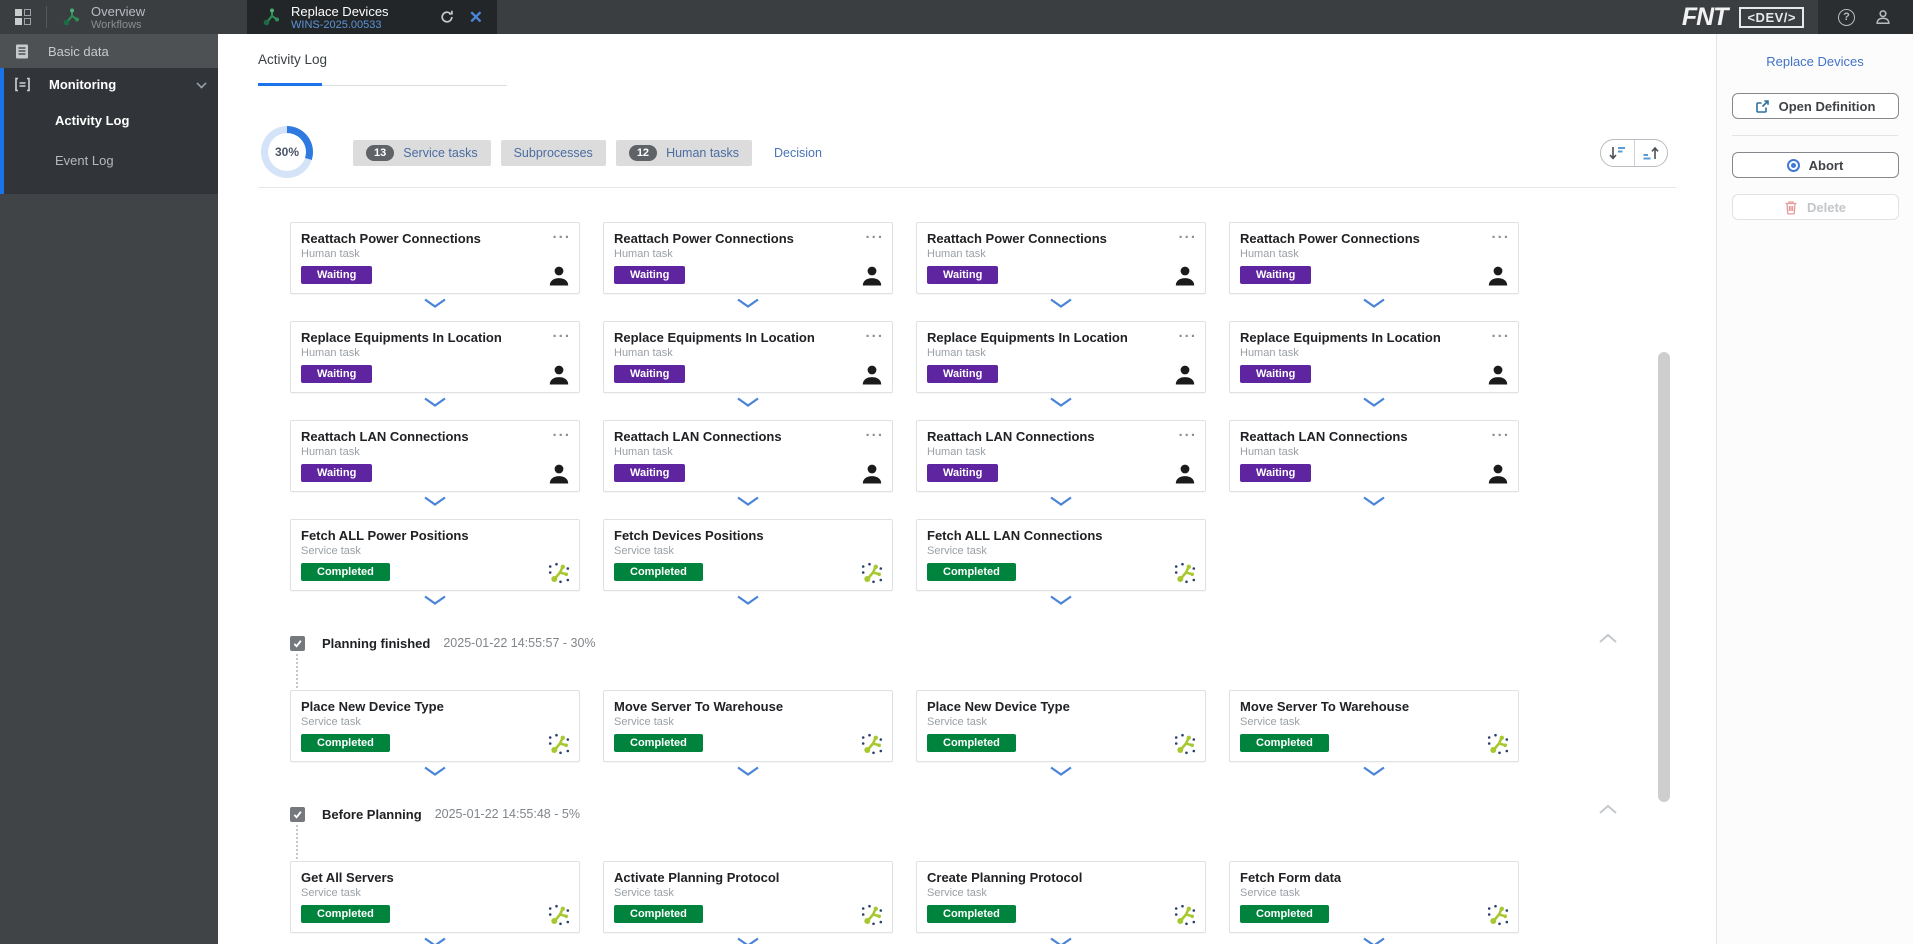  Describe the element at coordinates (1185, 744) in the screenshot. I see `service-task-icon` at that location.